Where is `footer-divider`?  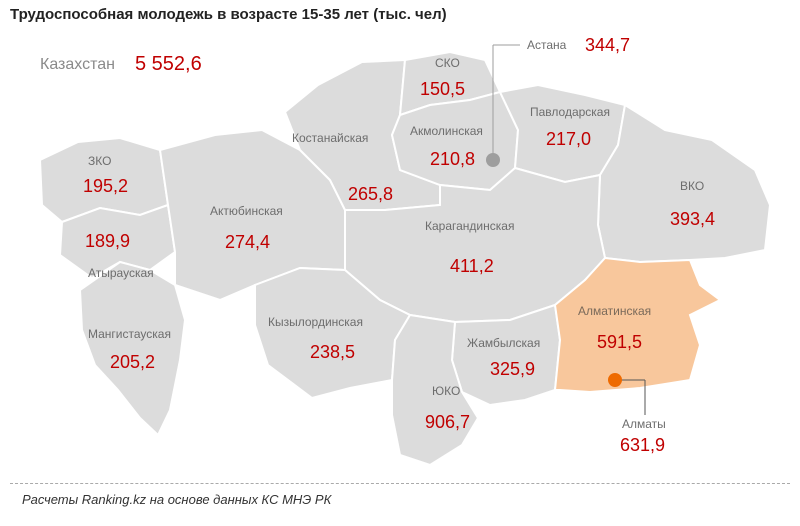 footer-divider is located at coordinates (400, 483).